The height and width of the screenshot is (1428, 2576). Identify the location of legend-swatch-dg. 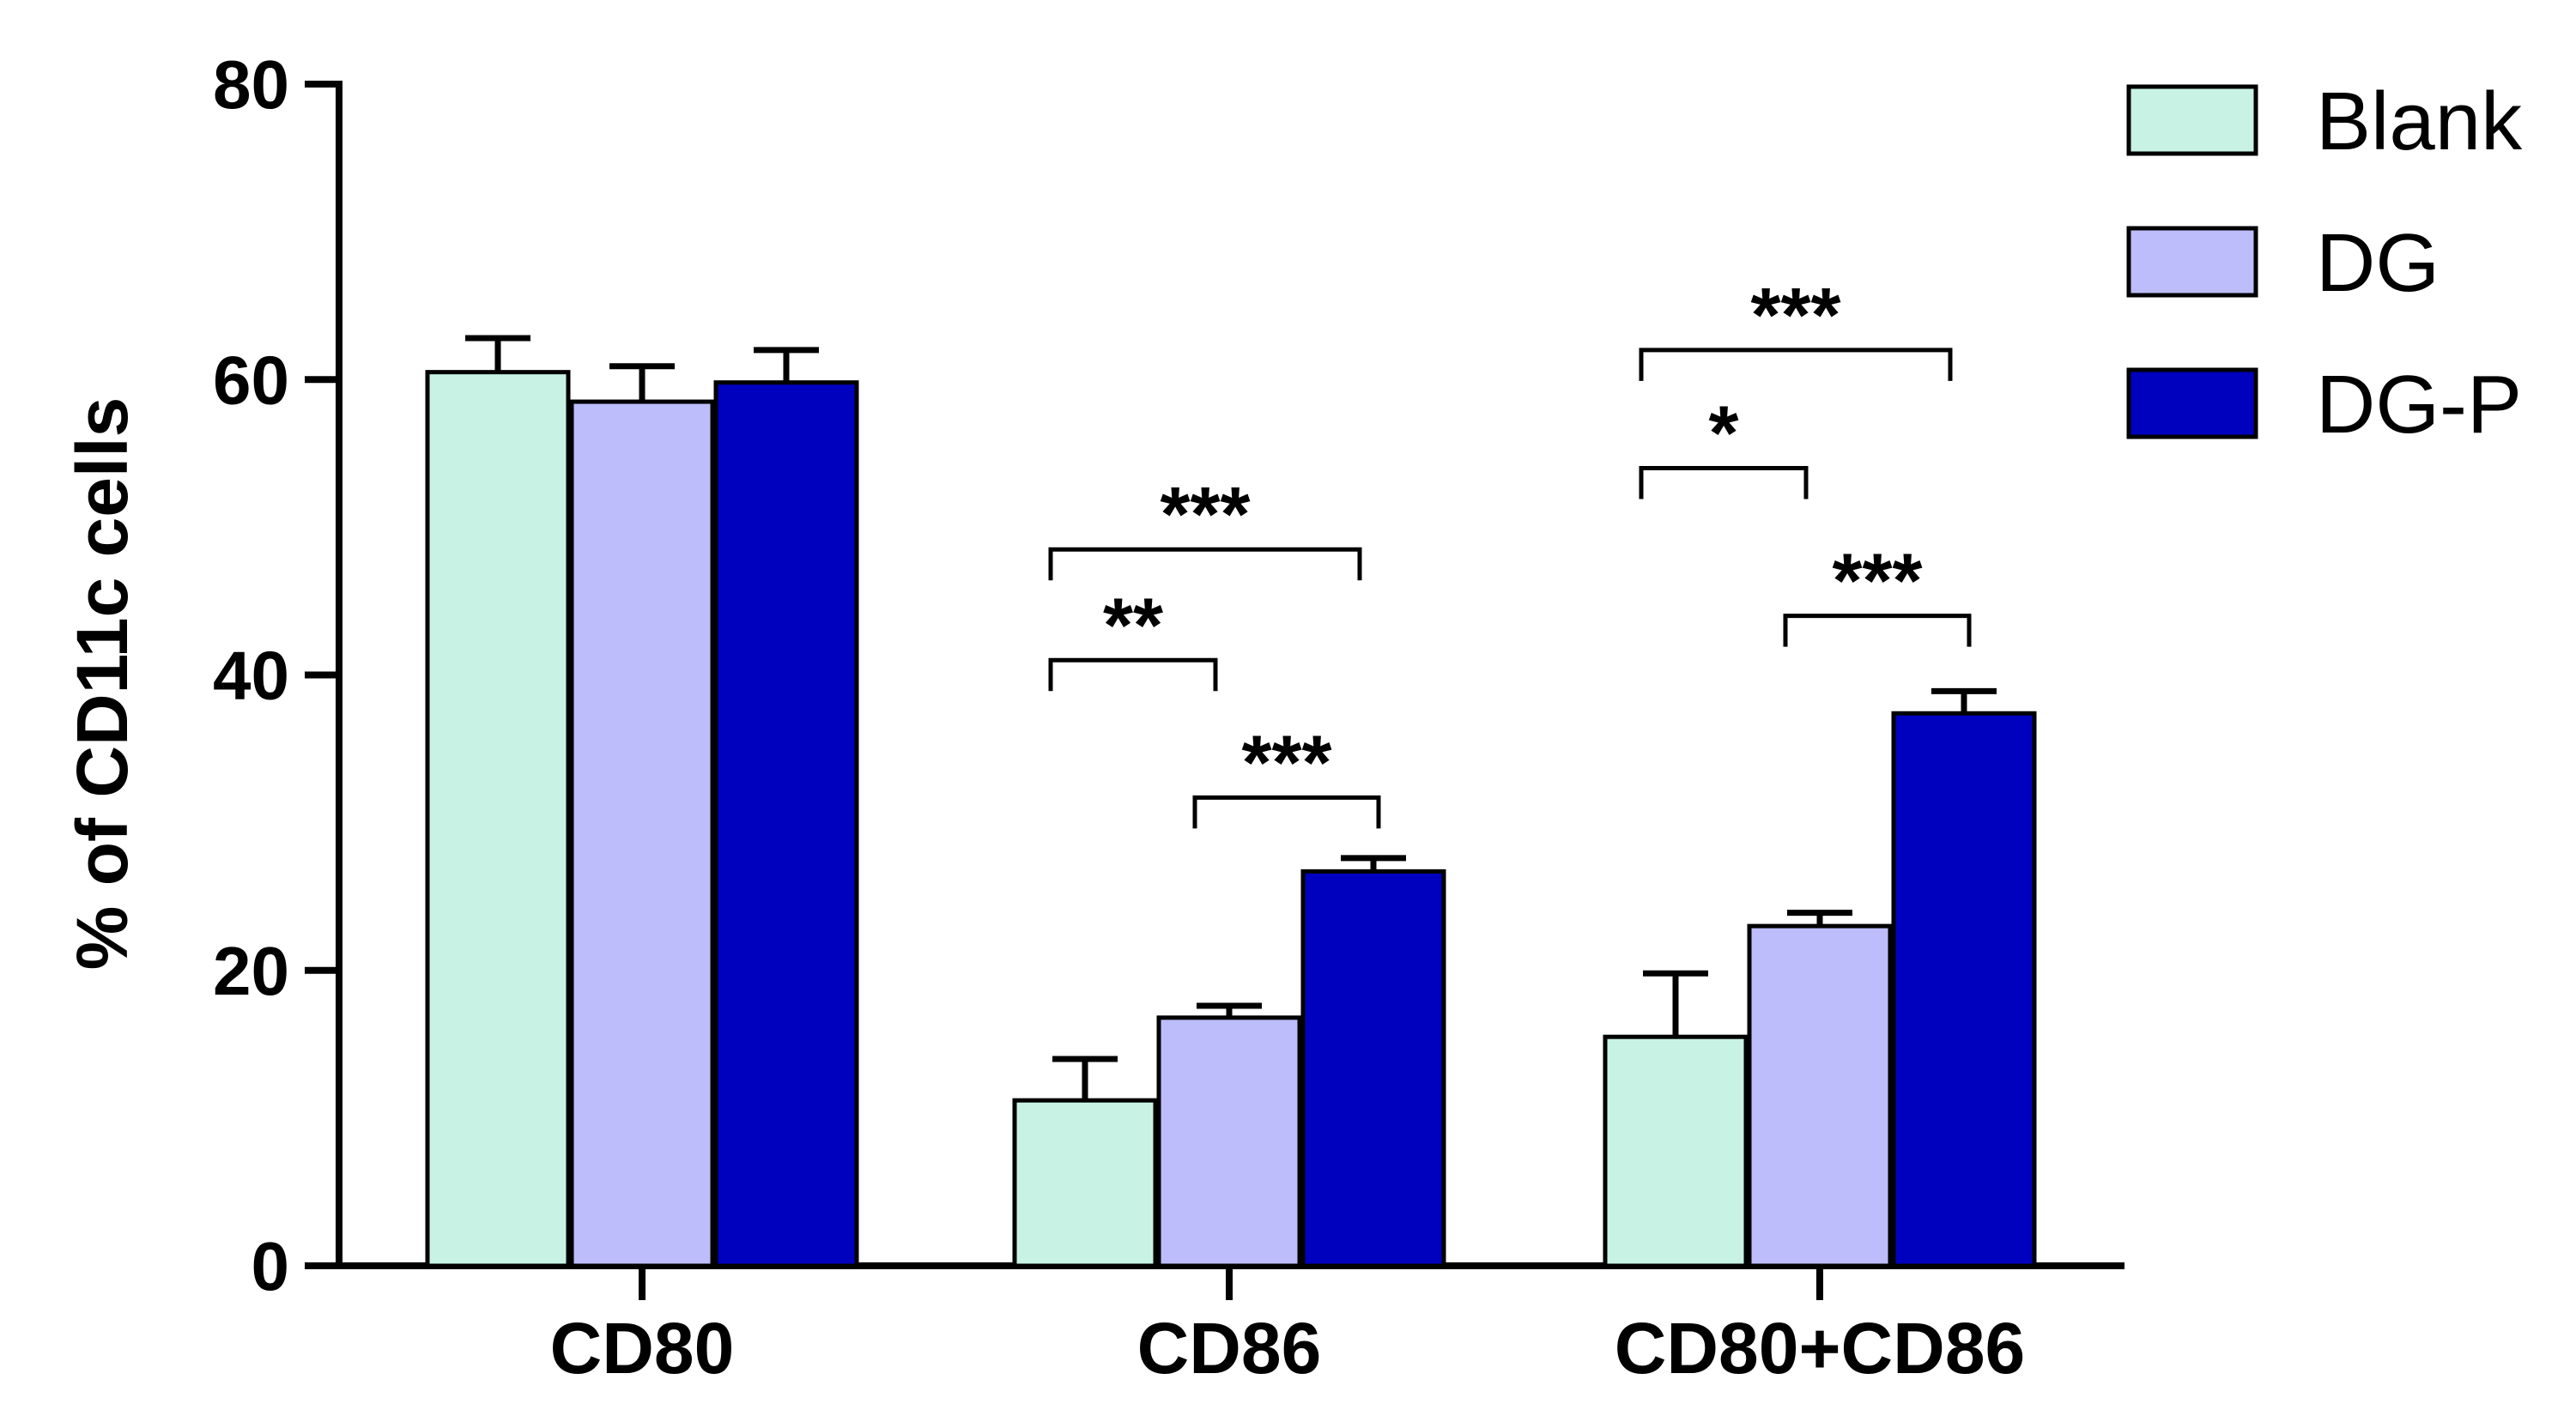
(2192, 262).